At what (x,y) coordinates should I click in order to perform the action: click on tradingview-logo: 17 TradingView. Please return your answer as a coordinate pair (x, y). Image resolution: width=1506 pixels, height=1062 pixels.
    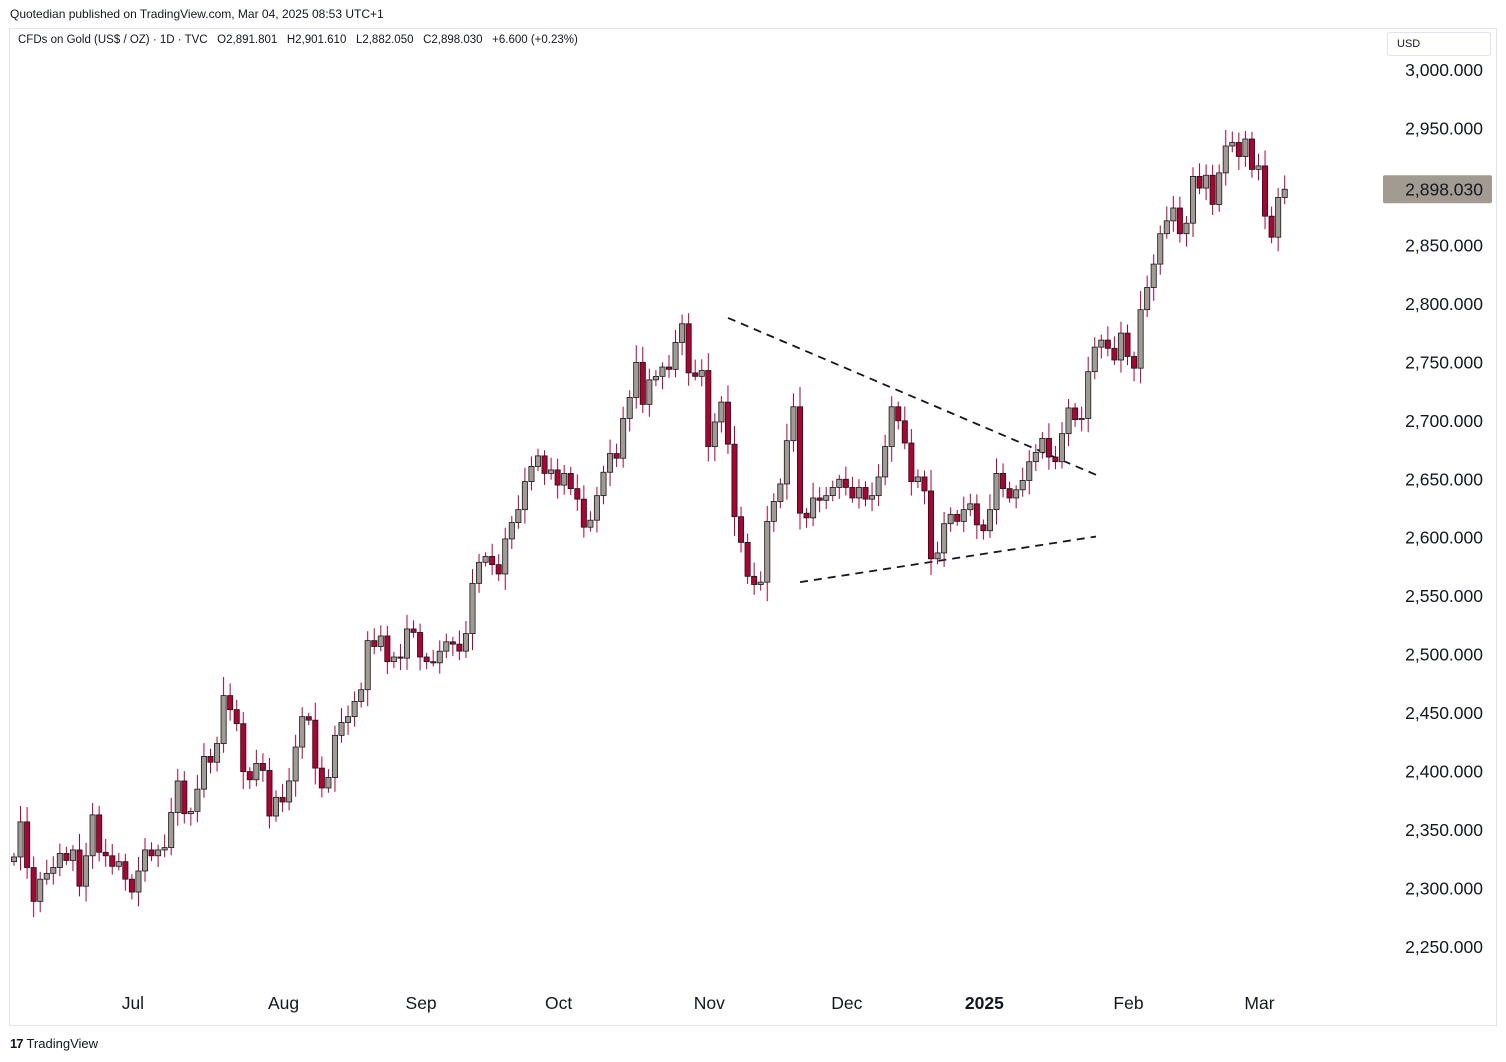
    Looking at the image, I should click on (54, 1043).